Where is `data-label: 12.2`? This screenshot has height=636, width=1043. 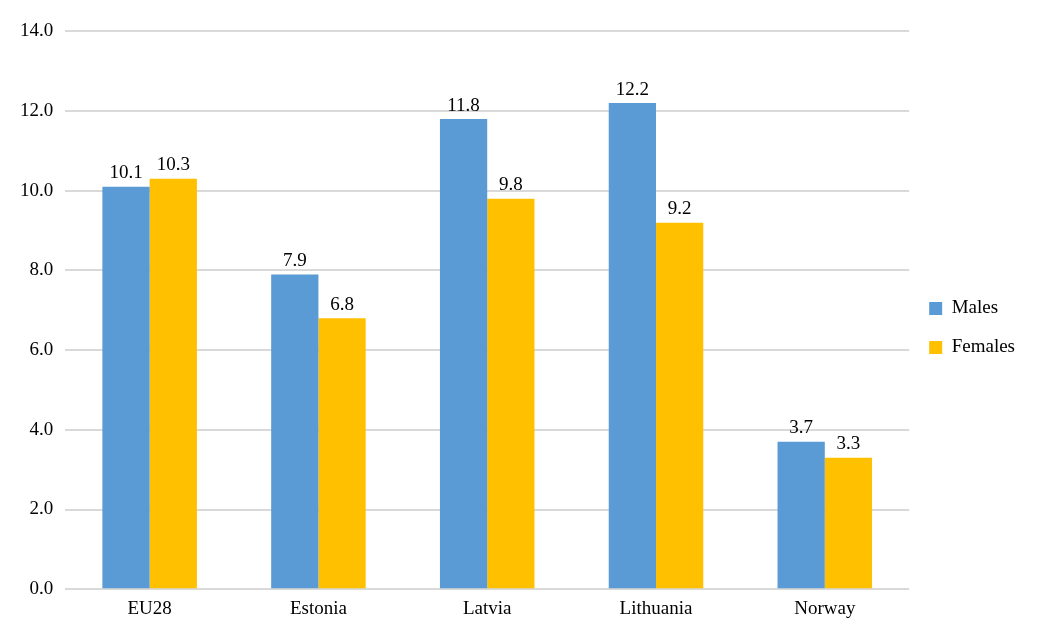 data-label: 12.2 is located at coordinates (632, 88).